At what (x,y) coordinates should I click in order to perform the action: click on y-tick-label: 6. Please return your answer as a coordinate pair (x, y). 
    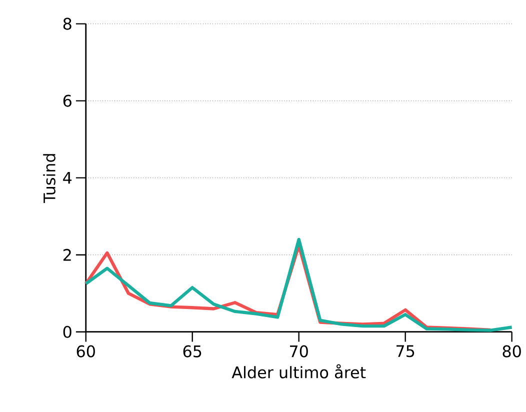
    Looking at the image, I should click on (67, 100).